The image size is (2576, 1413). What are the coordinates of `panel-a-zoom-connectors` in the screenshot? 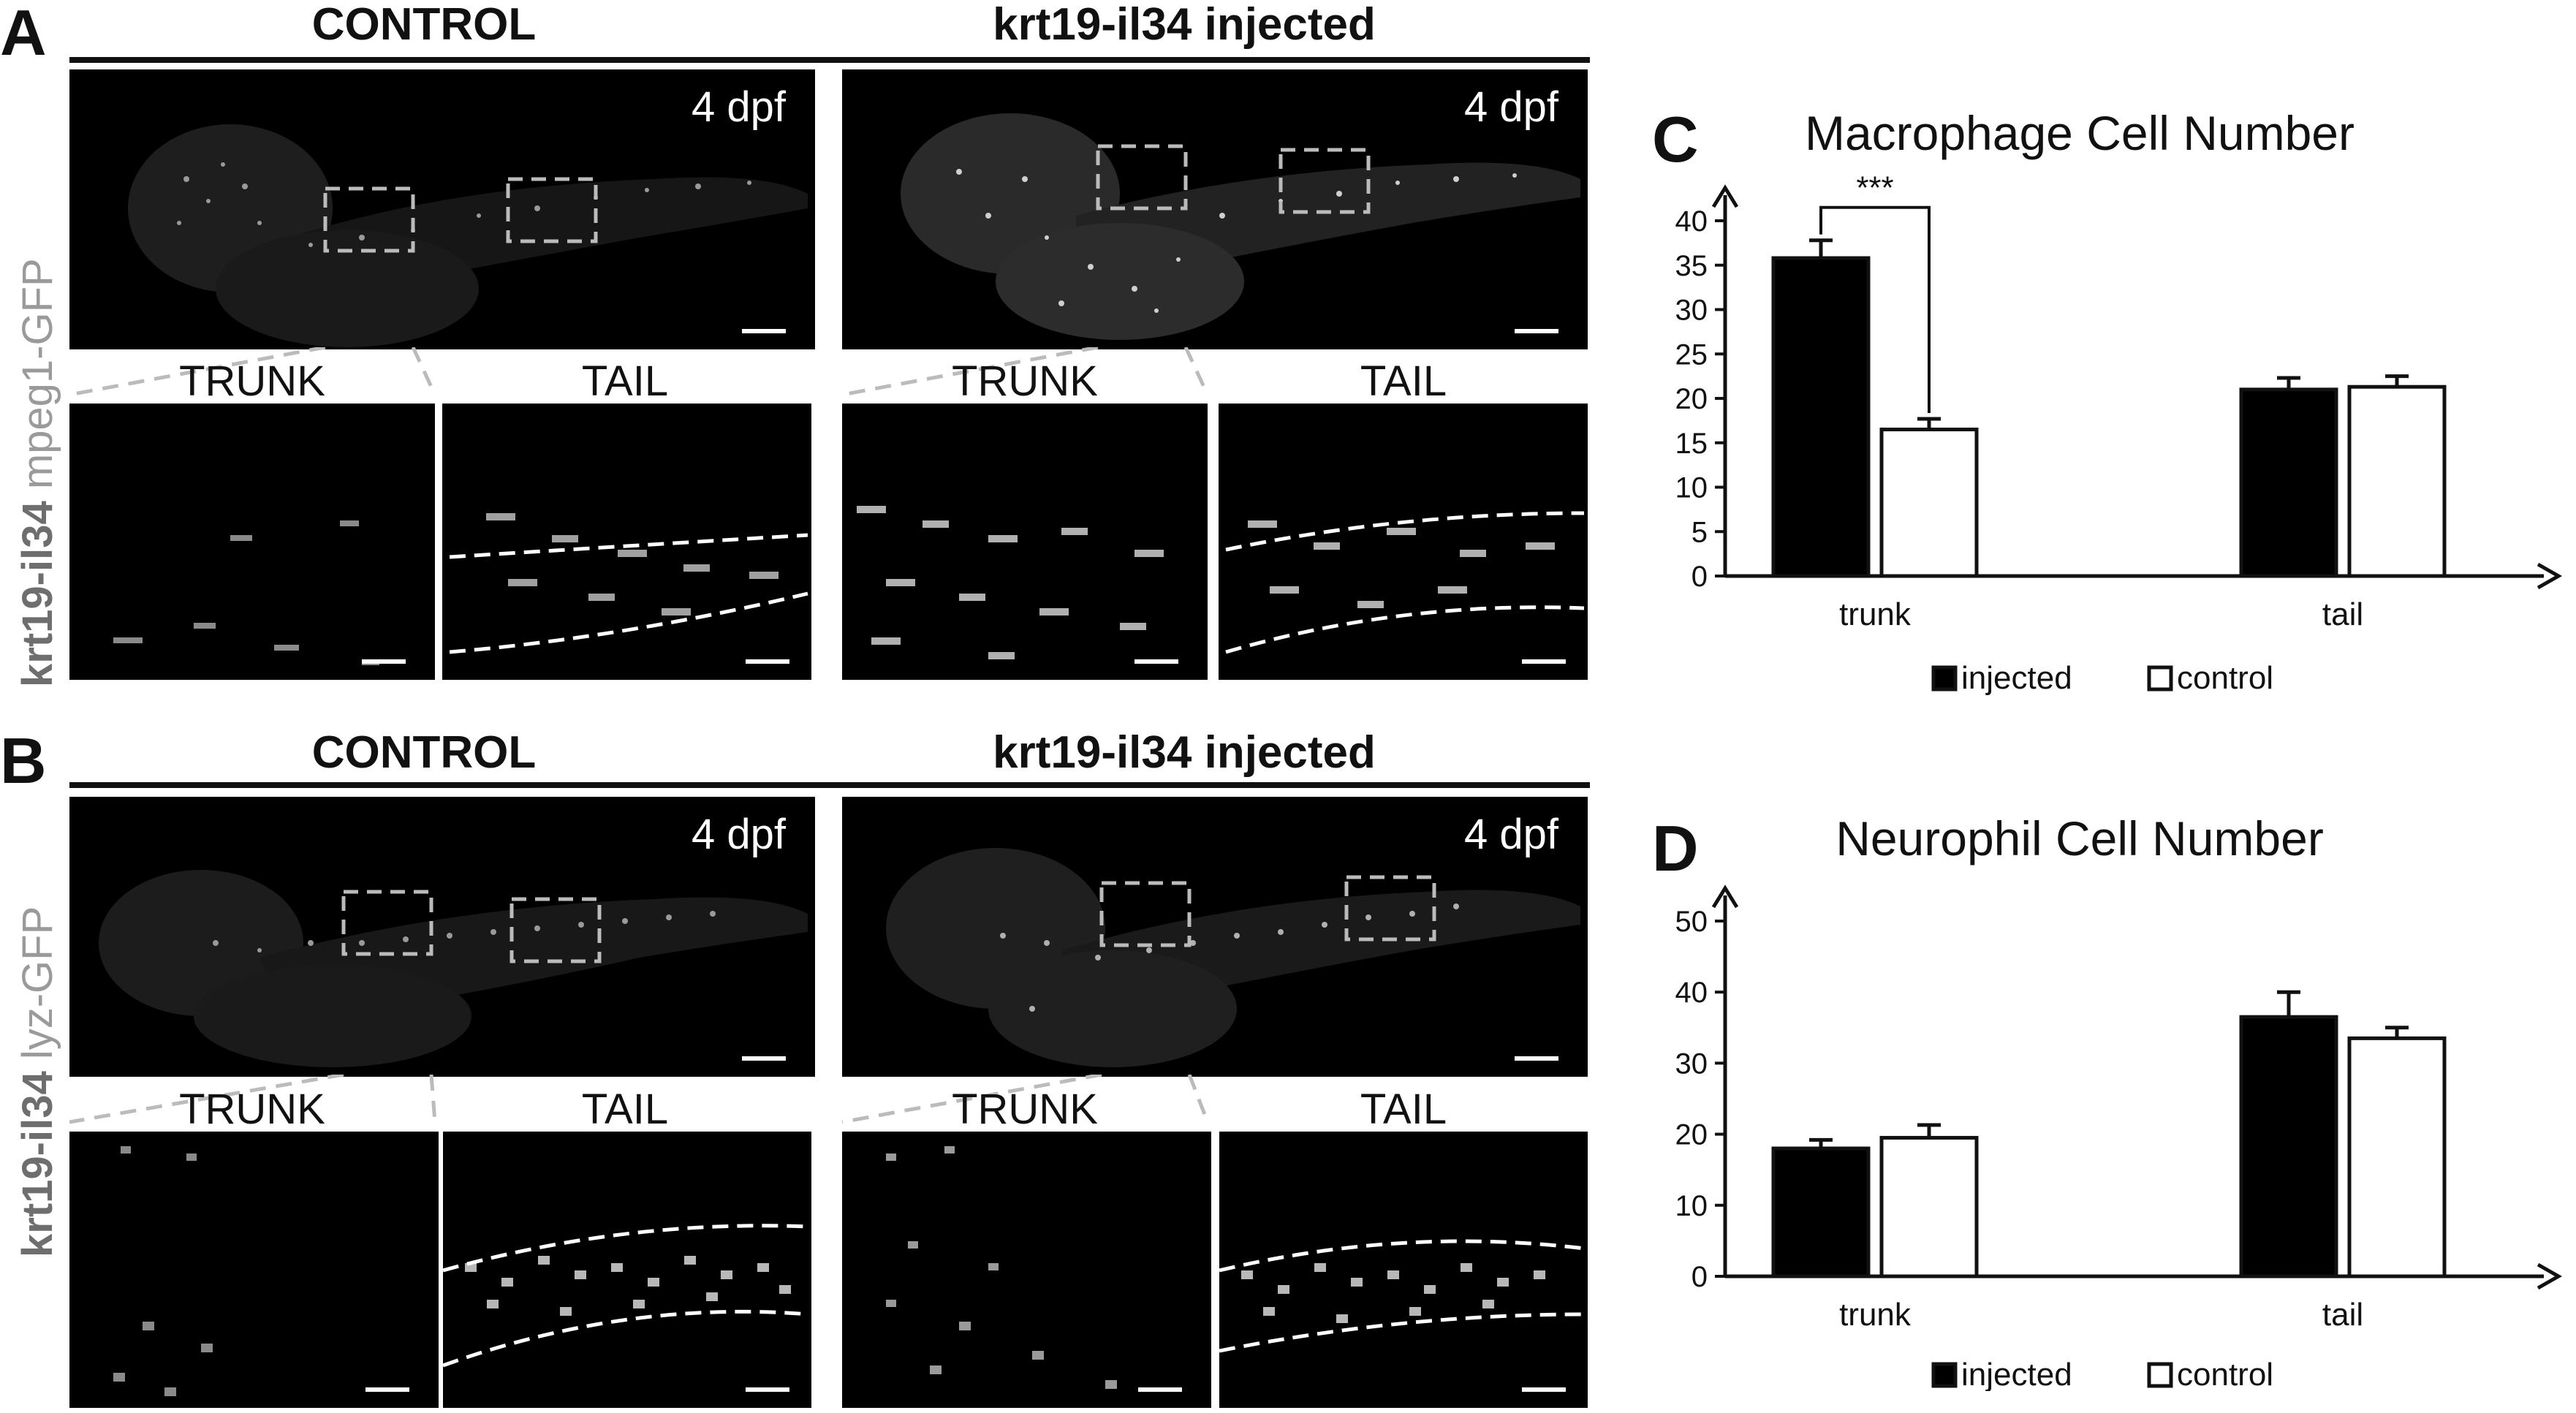 It's located at (639, 372).